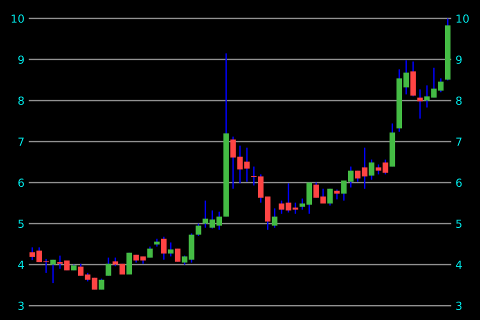 The height and width of the screenshot is (320, 480). Describe the element at coordinates (459, 59) in the screenshot. I see `y2-tick-label: 9` at that location.